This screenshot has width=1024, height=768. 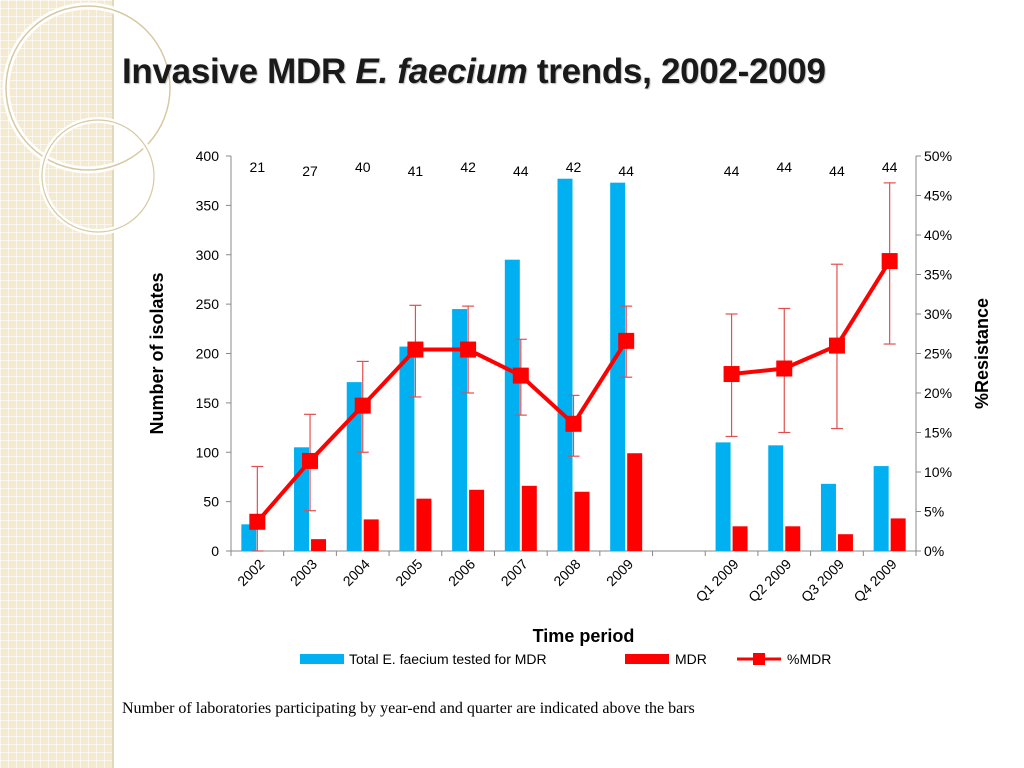 What do you see at coordinates (250, 572) in the screenshot?
I see `x-tick-label: 2002` at bounding box center [250, 572].